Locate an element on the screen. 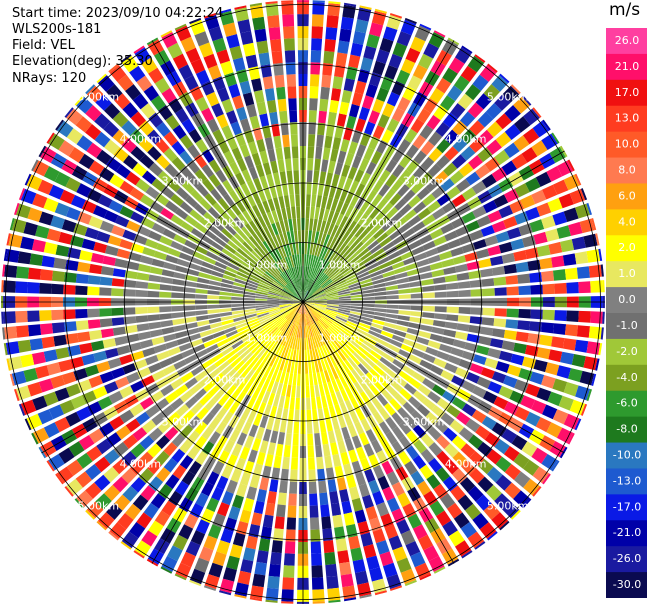 The image size is (647, 607). colorbar-segment is located at coordinates (626, 196).